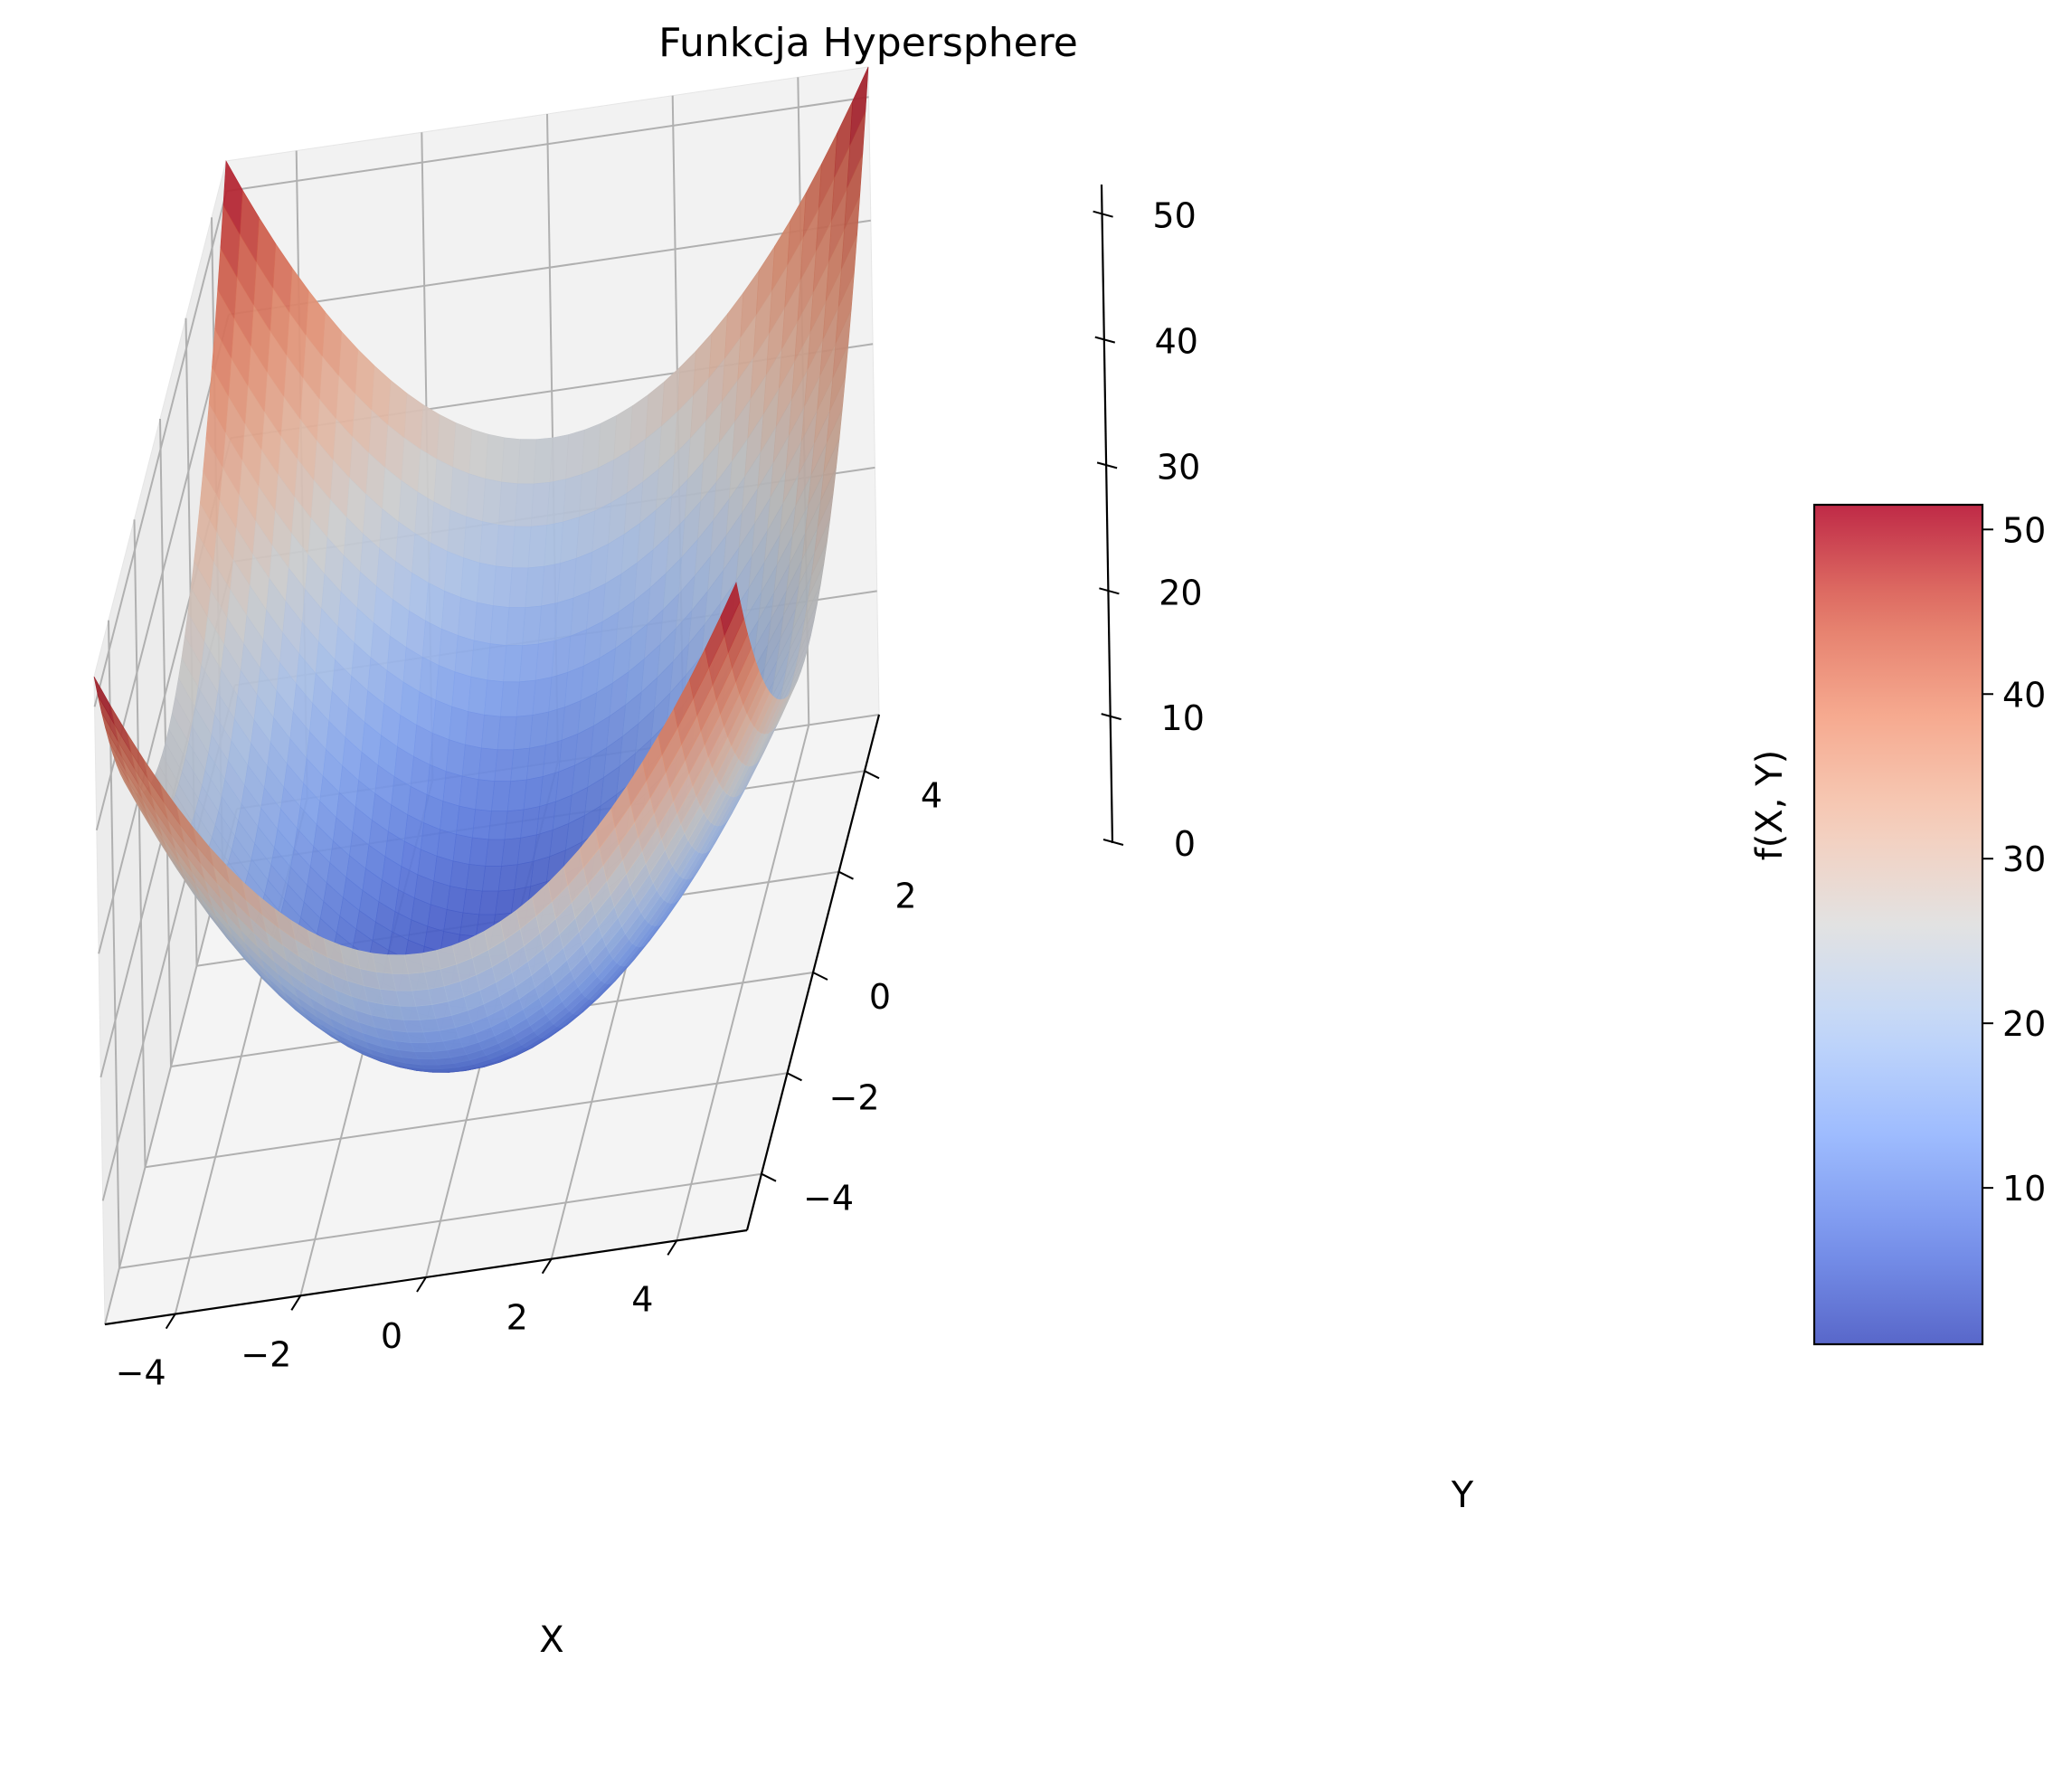 The width and height of the screenshot is (2072, 1783). Describe the element at coordinates (1174, 216) in the screenshot. I see `z-tick-label: 50` at that location.